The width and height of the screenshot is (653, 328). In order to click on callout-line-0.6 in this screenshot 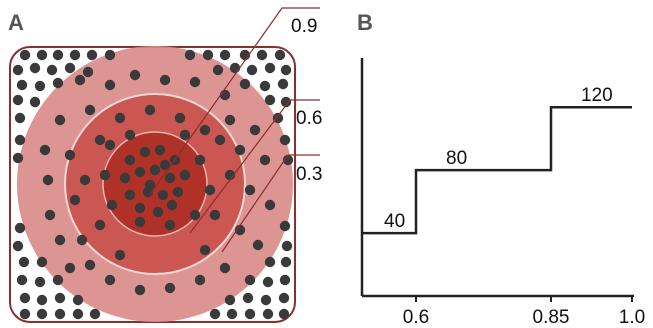, I will do `click(254, 166)`.